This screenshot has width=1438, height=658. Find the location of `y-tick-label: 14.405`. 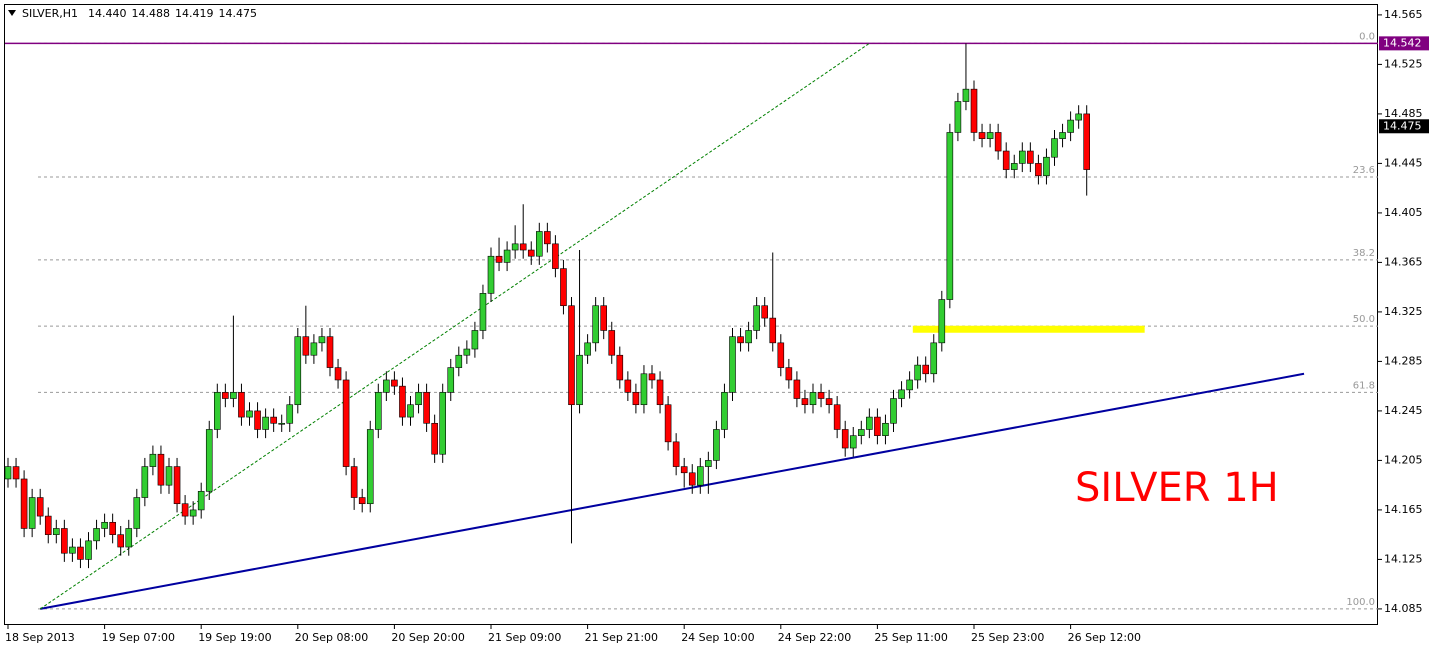

y-tick-label: 14.405 is located at coordinates (1403, 212).